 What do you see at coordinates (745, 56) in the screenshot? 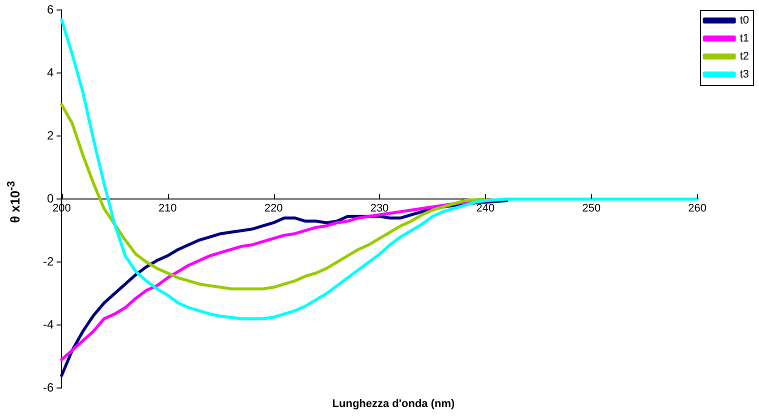
I see `legend-label: t2` at bounding box center [745, 56].